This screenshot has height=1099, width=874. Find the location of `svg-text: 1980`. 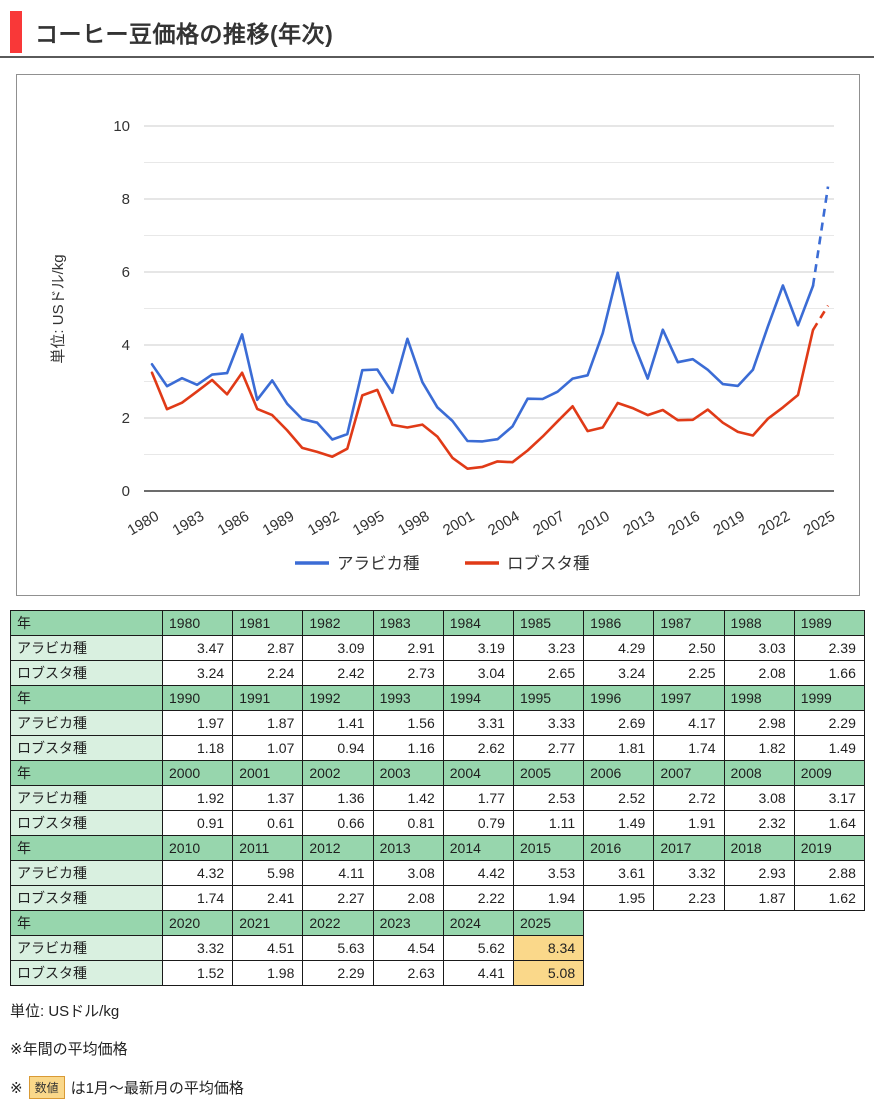

svg-text: 1980 is located at coordinates (143, 523).